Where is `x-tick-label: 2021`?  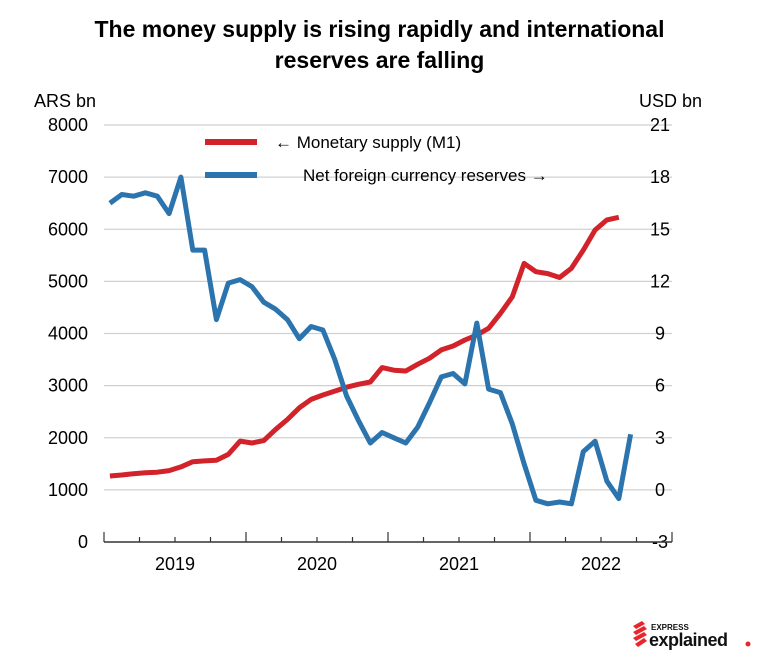
x-tick-label: 2021 is located at coordinates (459, 564).